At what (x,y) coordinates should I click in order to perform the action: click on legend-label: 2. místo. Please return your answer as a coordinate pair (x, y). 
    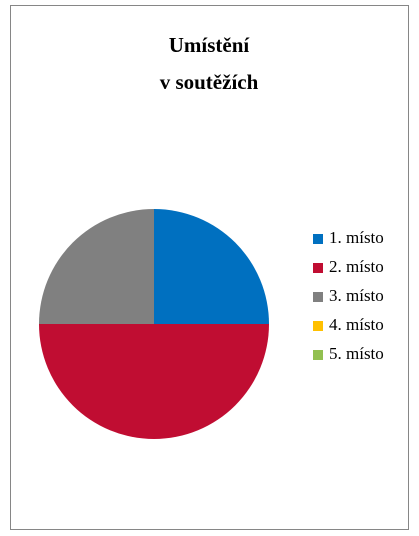
    Looking at the image, I should click on (356, 266).